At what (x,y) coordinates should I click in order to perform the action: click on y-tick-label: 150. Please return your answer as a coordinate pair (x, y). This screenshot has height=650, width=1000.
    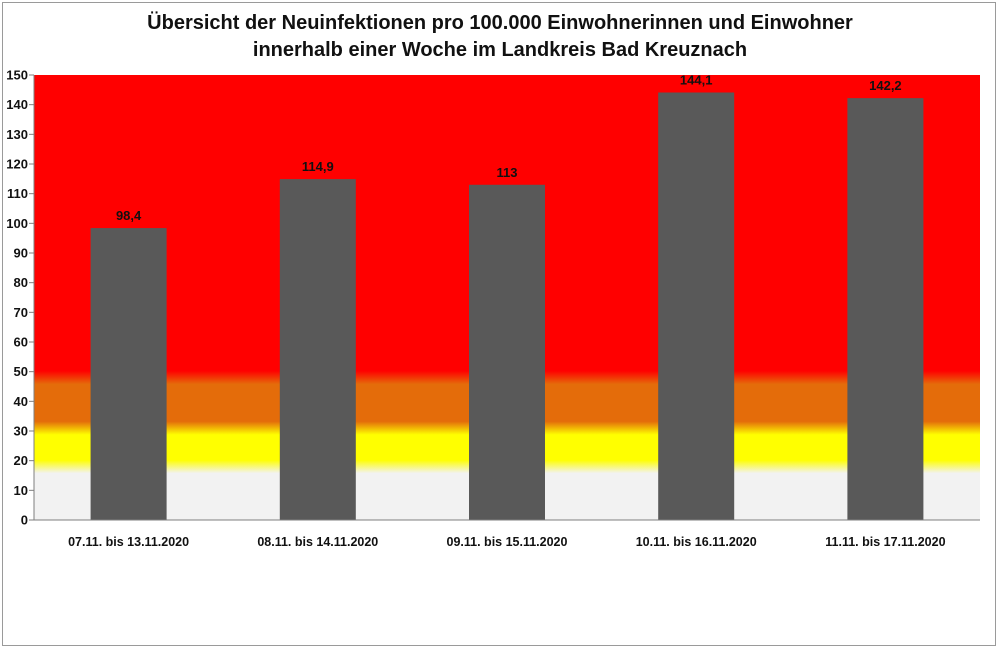
    Looking at the image, I should click on (17, 75).